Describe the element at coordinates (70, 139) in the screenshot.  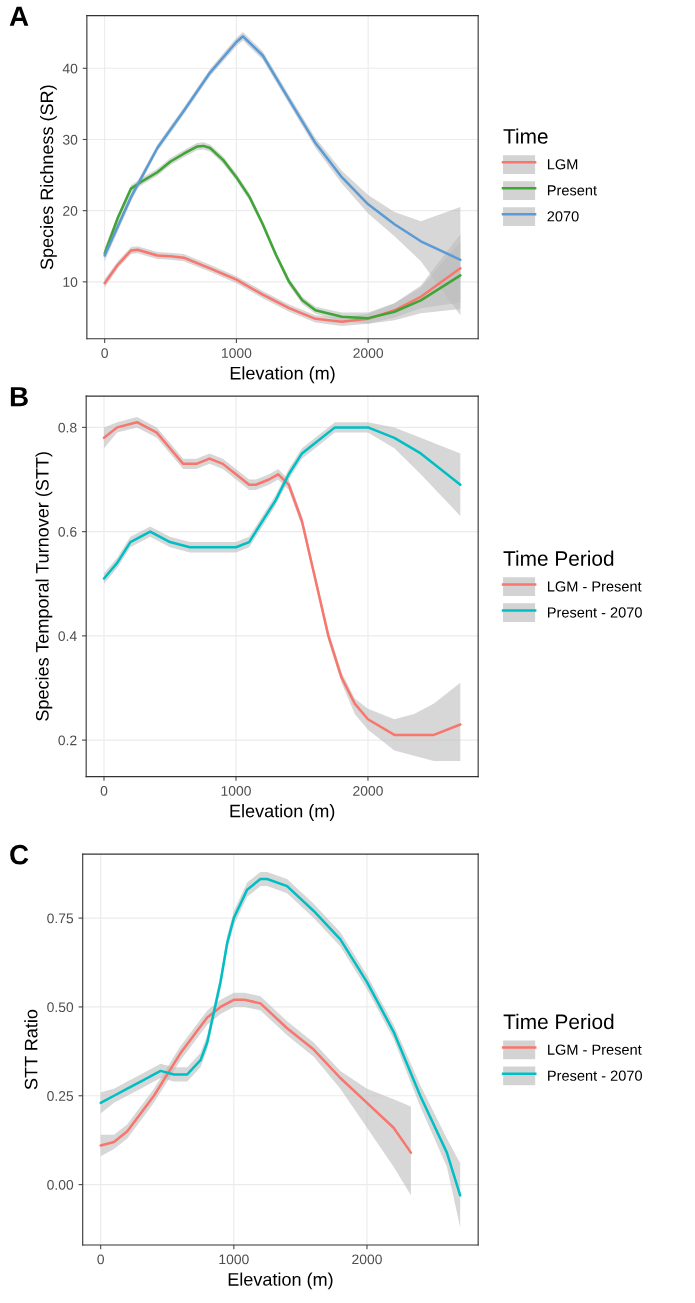
I see `y-tick-label: 30` at that location.